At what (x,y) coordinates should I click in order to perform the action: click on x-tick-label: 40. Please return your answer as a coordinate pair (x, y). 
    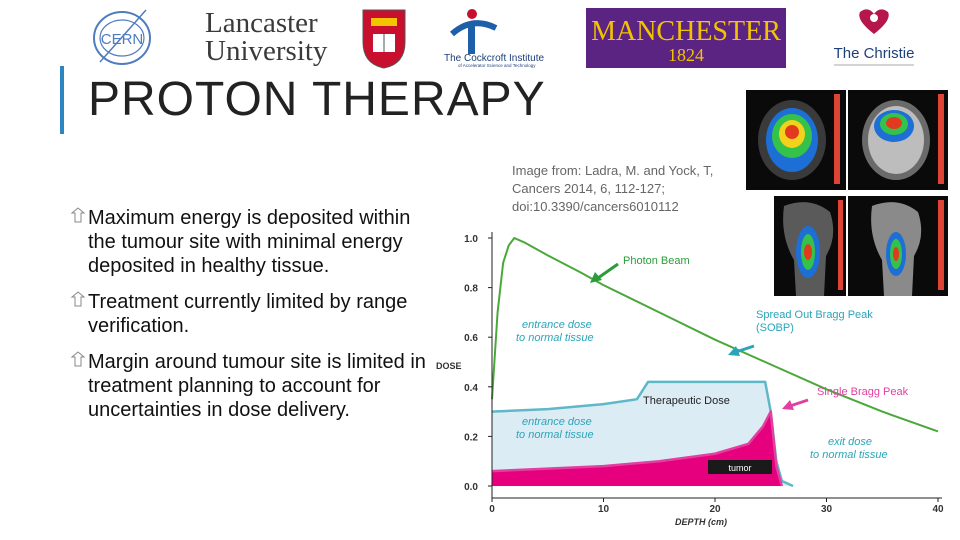
    Looking at the image, I should click on (938, 509).